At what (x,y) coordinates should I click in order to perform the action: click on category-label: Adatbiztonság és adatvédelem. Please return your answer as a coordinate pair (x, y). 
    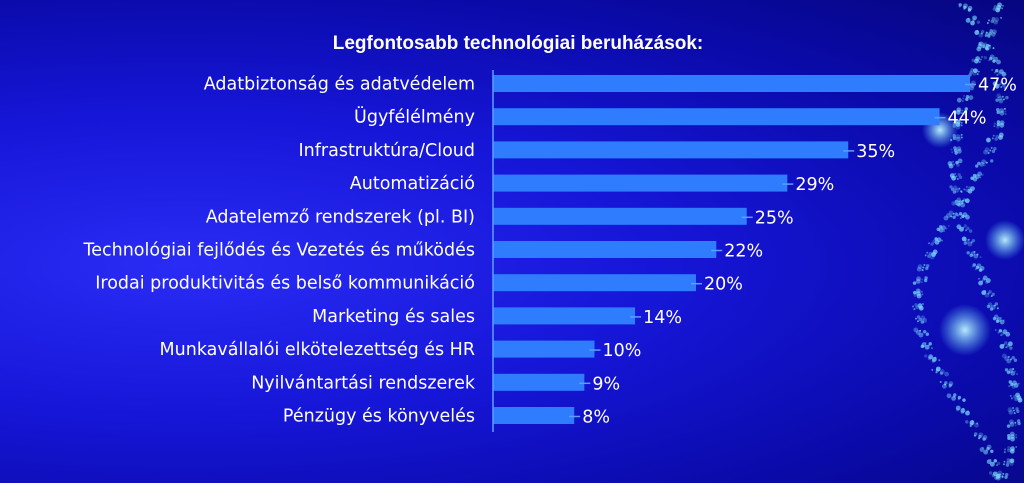
    Looking at the image, I should click on (339, 85).